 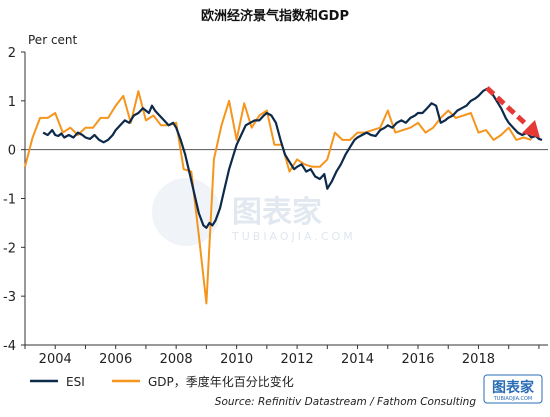 I want to click on logo-text: 图表家, so click(x=513, y=387).